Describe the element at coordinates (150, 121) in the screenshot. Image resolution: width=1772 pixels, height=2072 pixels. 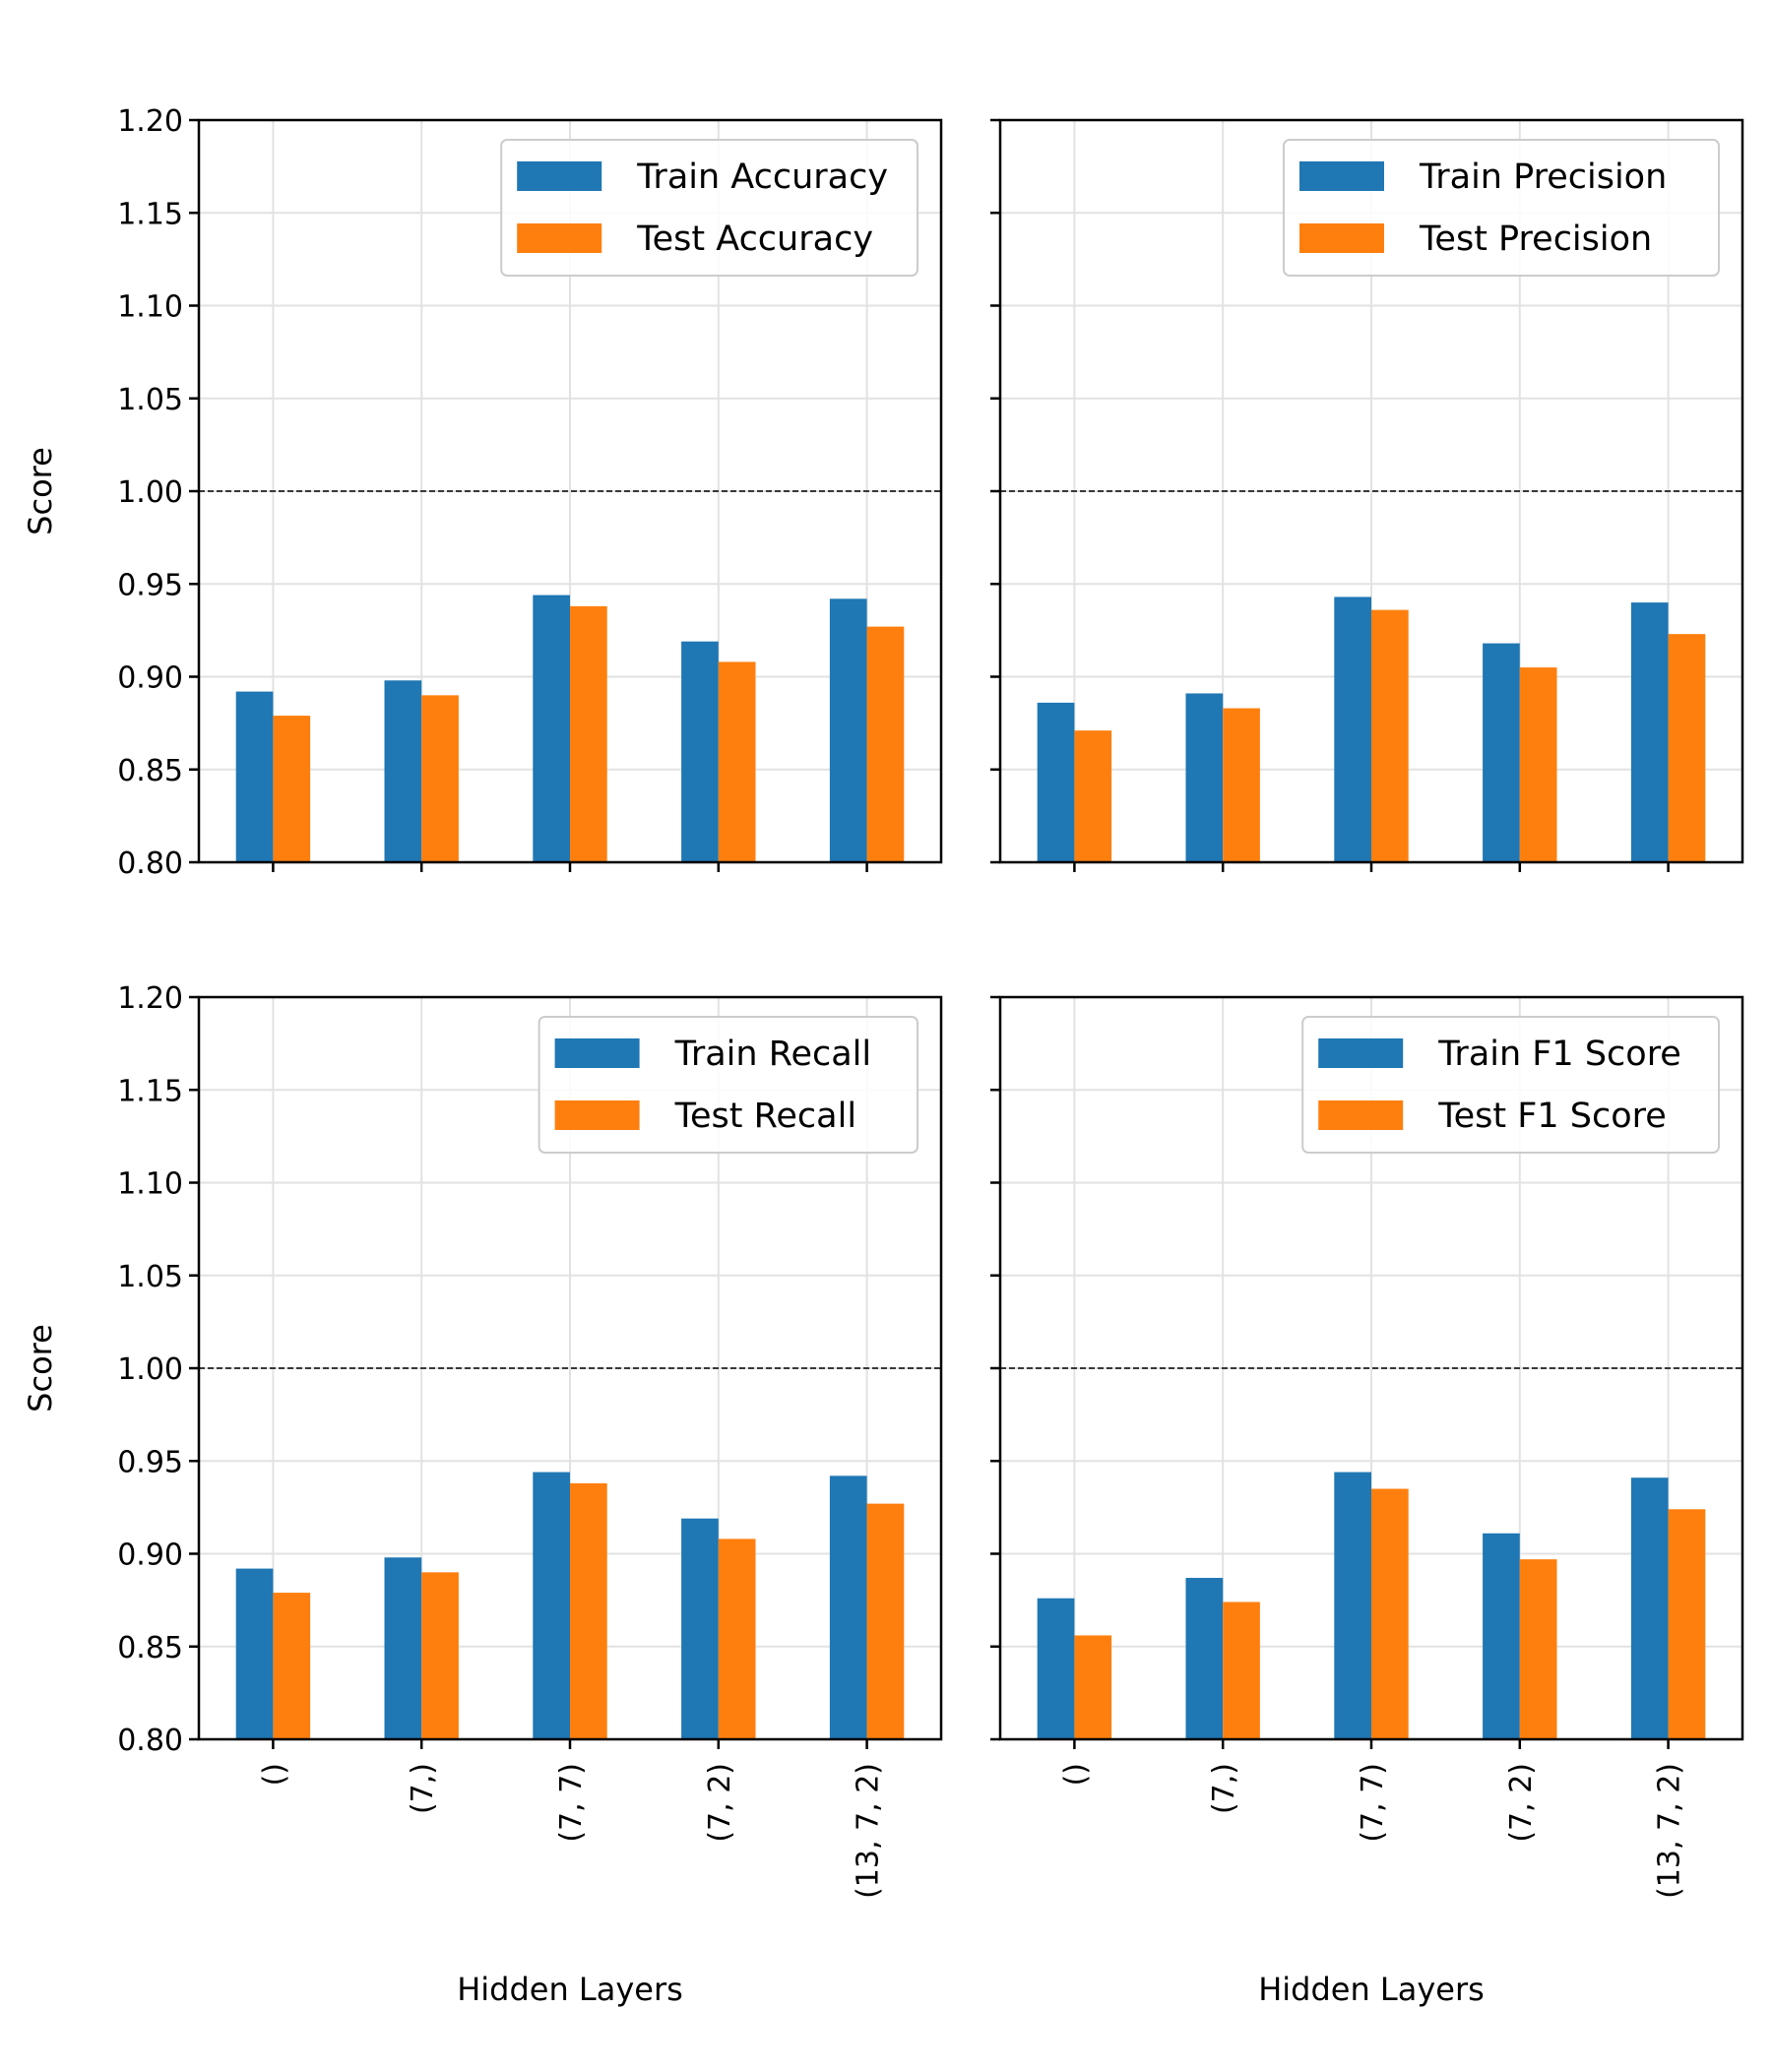
I see `y-tick-label: 1.20` at that location.